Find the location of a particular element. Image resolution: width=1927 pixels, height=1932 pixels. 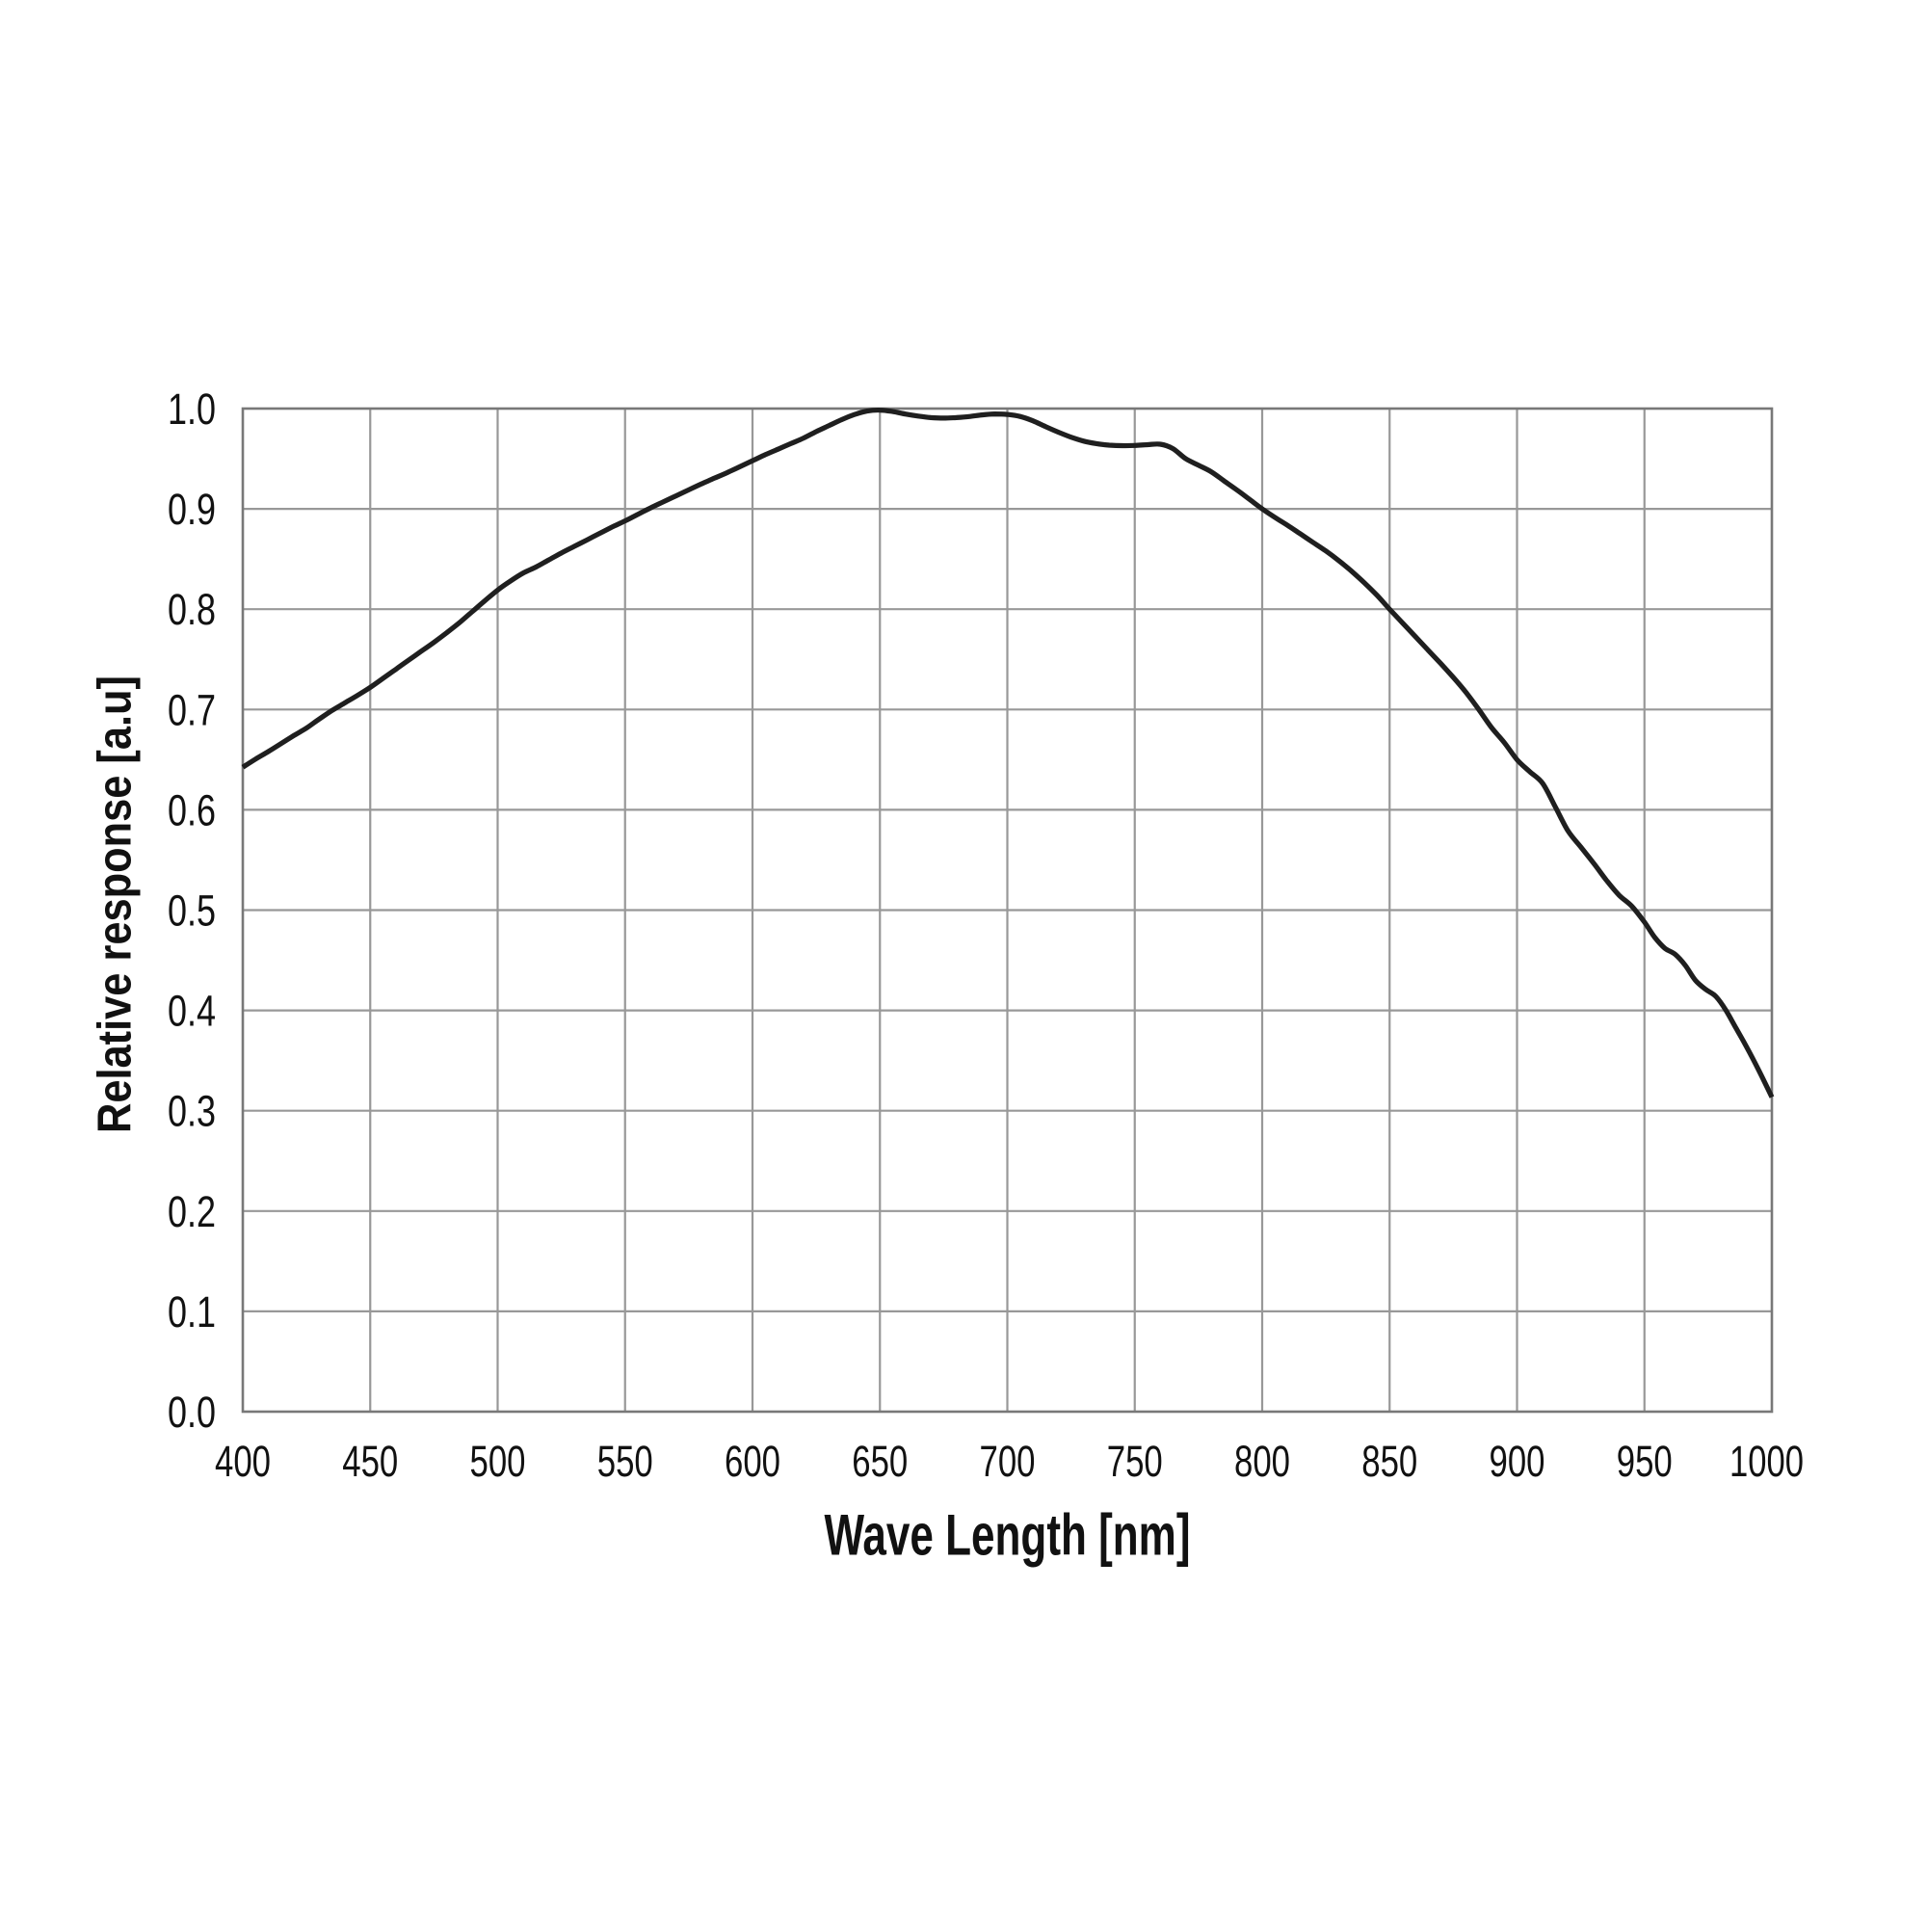

svg-text: Relative response [a.u] is located at coordinates (115, 904).